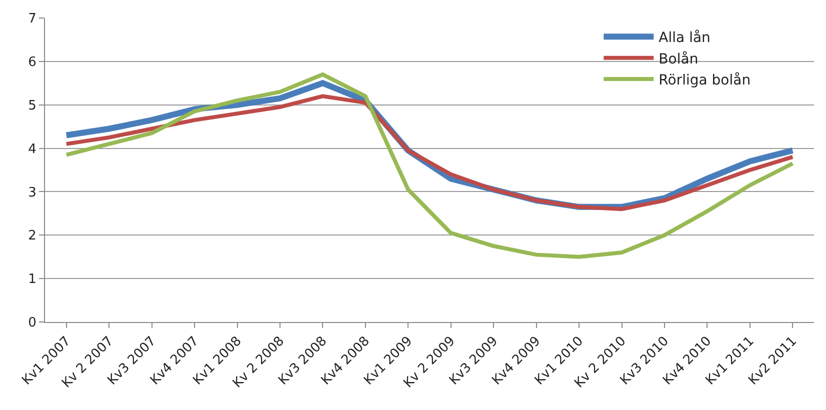  Describe the element at coordinates (704, 80) in the screenshot. I see `legend-label: Rörliga bolån` at that location.